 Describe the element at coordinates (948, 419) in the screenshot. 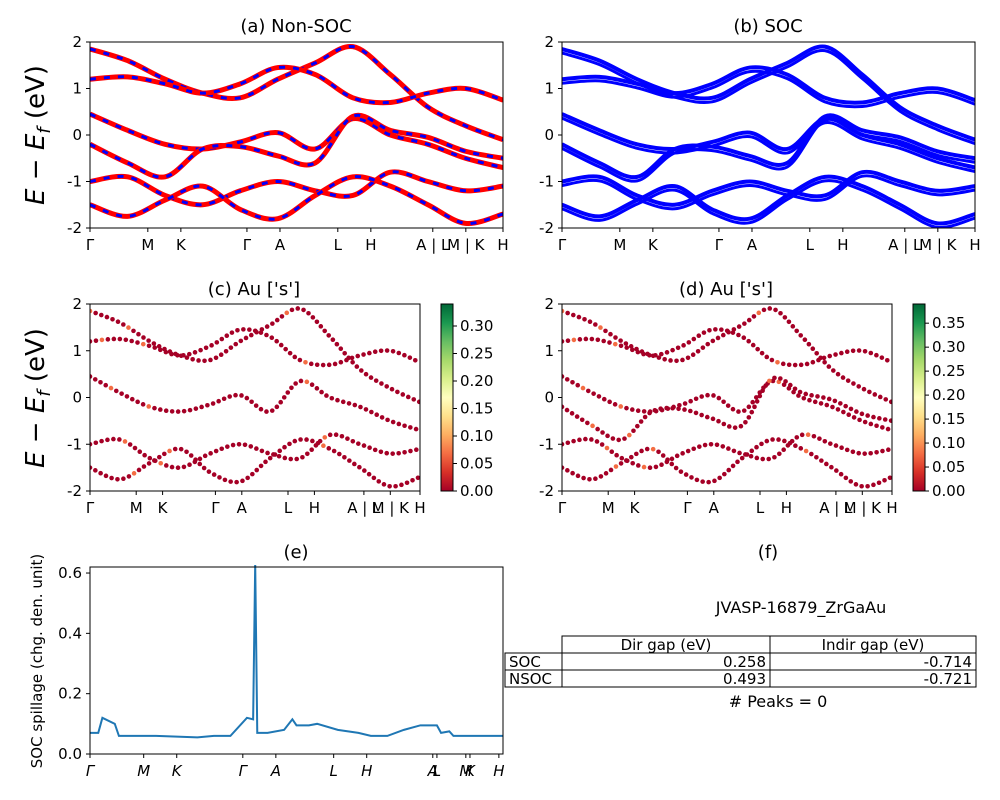

I see `colorbar-tick-label: 0.15` at that location.